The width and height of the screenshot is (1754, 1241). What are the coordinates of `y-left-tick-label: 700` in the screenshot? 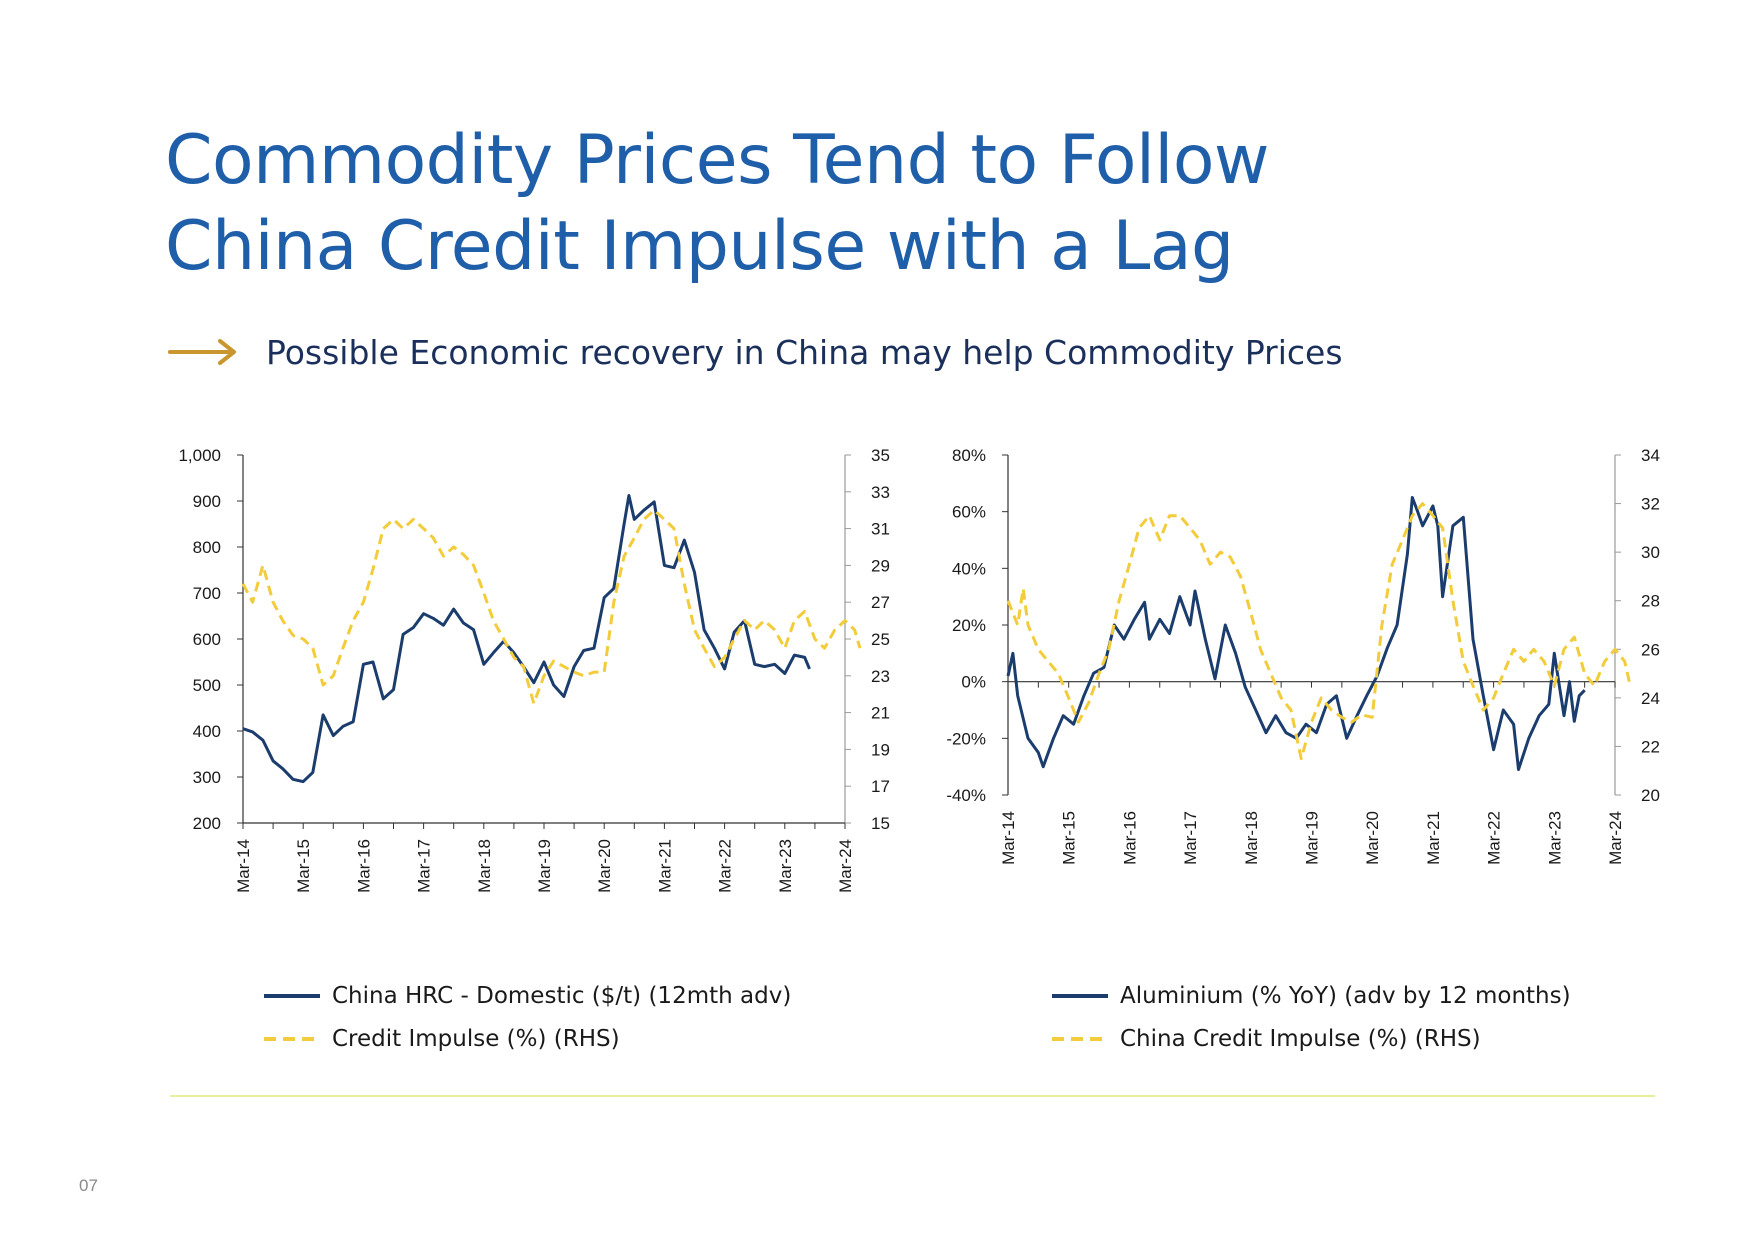 It's located at (207, 593).